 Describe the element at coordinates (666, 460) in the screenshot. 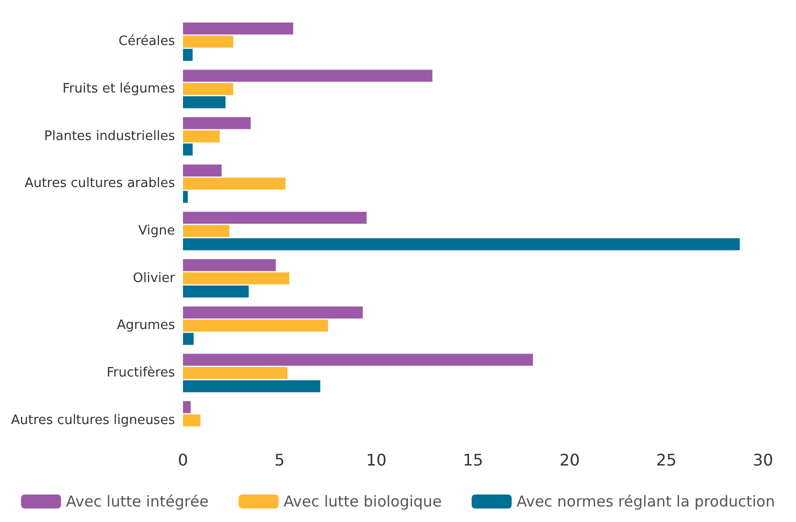

I see `x-tick-label: 25` at that location.